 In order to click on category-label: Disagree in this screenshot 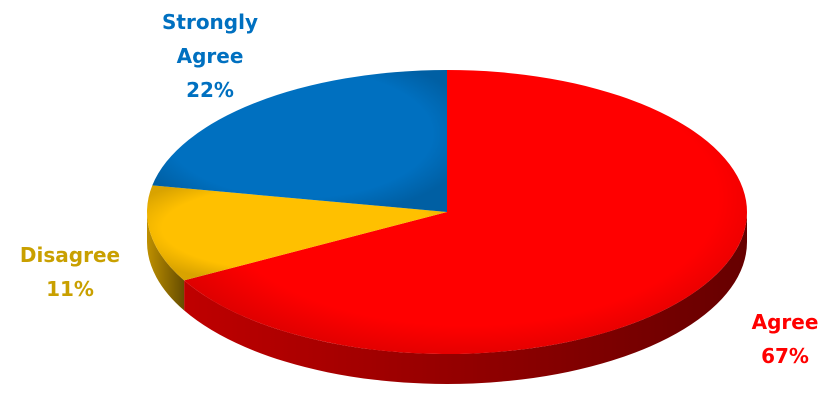, I will do `click(70, 255)`.